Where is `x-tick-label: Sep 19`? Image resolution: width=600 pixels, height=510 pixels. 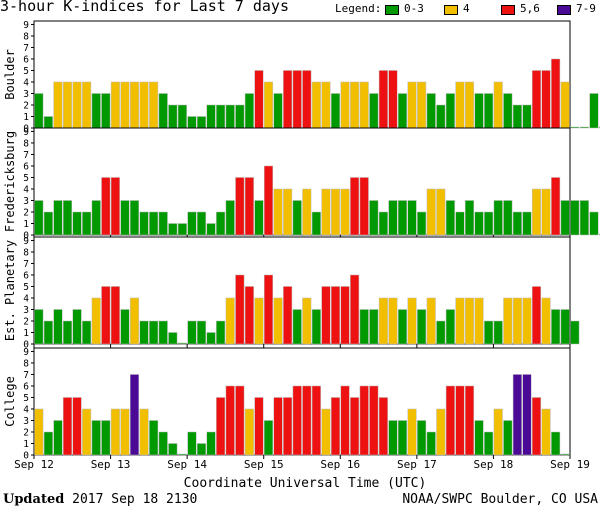
x-tick-label: Sep 19 is located at coordinates (570, 464).